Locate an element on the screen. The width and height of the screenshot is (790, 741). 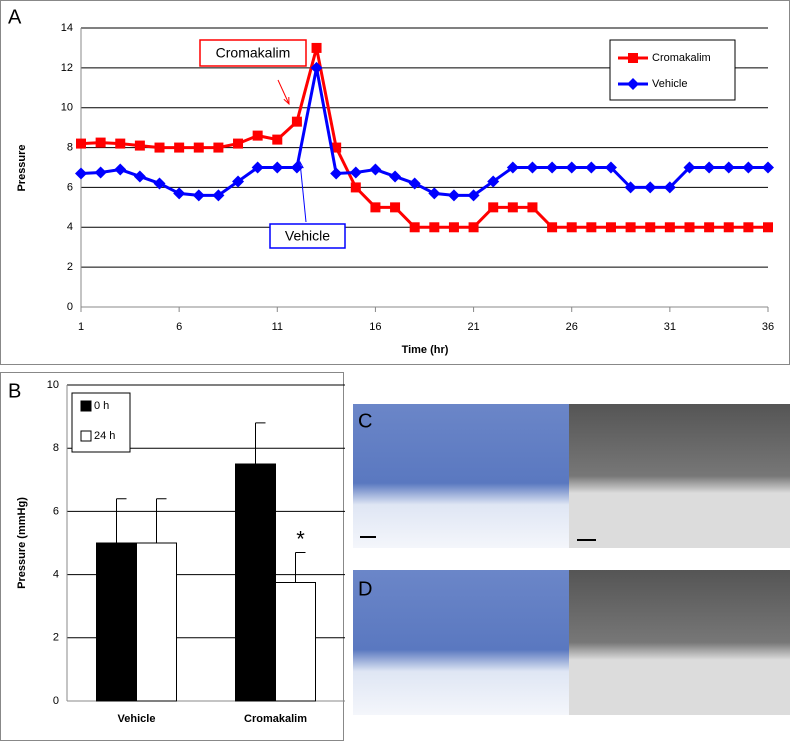
x-tick-label: 16 is located at coordinates (375, 327).